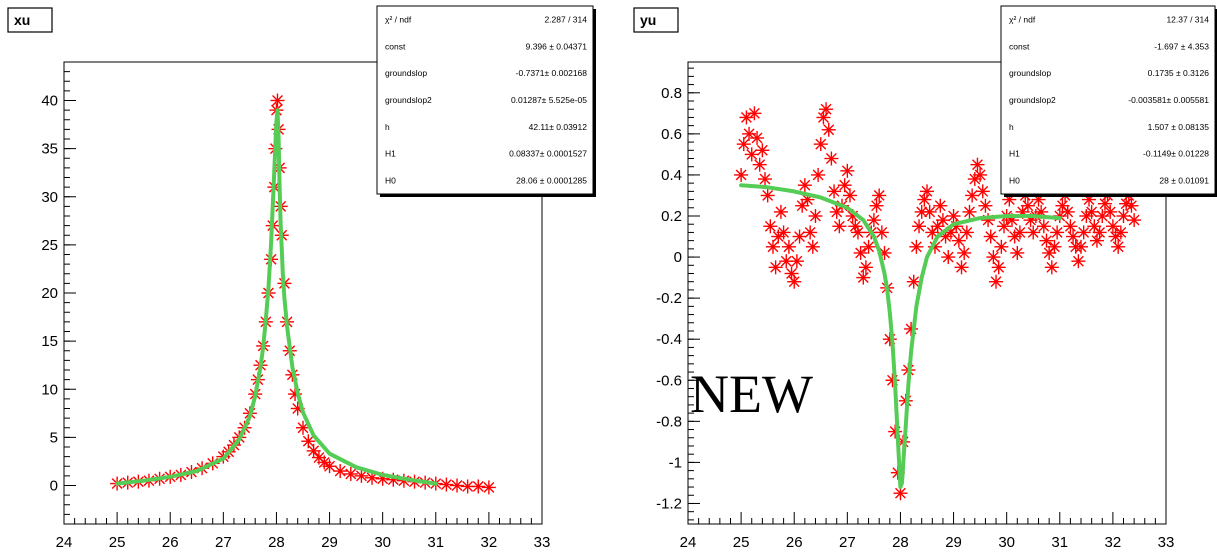  Describe the element at coordinates (669, 298) in the screenshot. I see `y-tick-label: -0.2` at that location.